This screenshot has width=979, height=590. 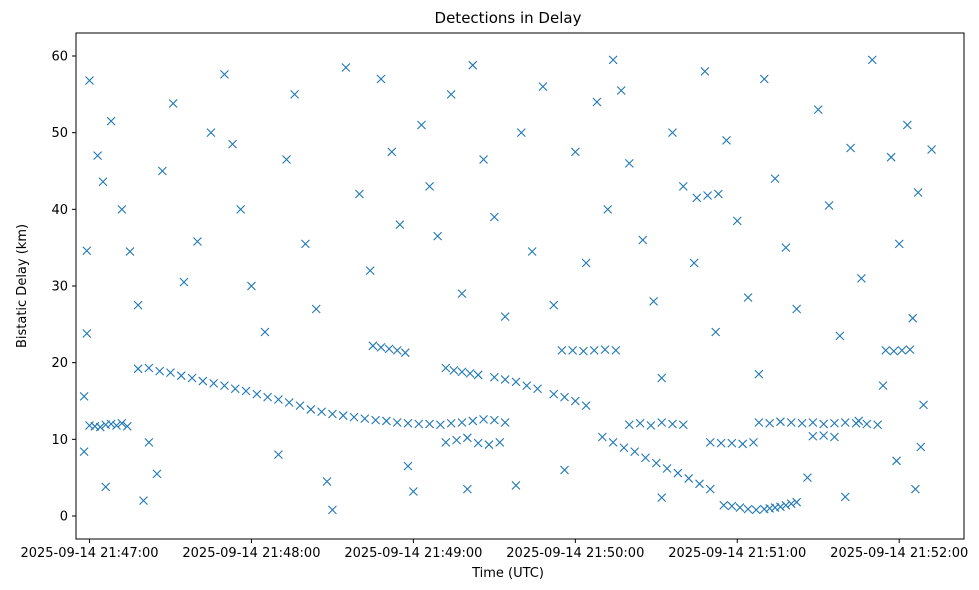 What do you see at coordinates (59, 287) in the screenshot?
I see `y-tick-label: 30` at bounding box center [59, 287].